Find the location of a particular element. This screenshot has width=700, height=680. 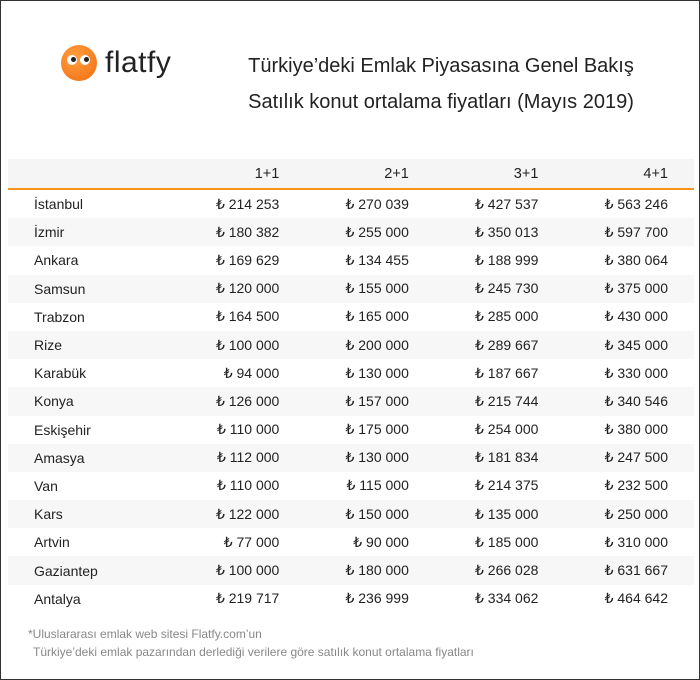

price-cell: ₺ 122 000 is located at coordinates (240, 514).